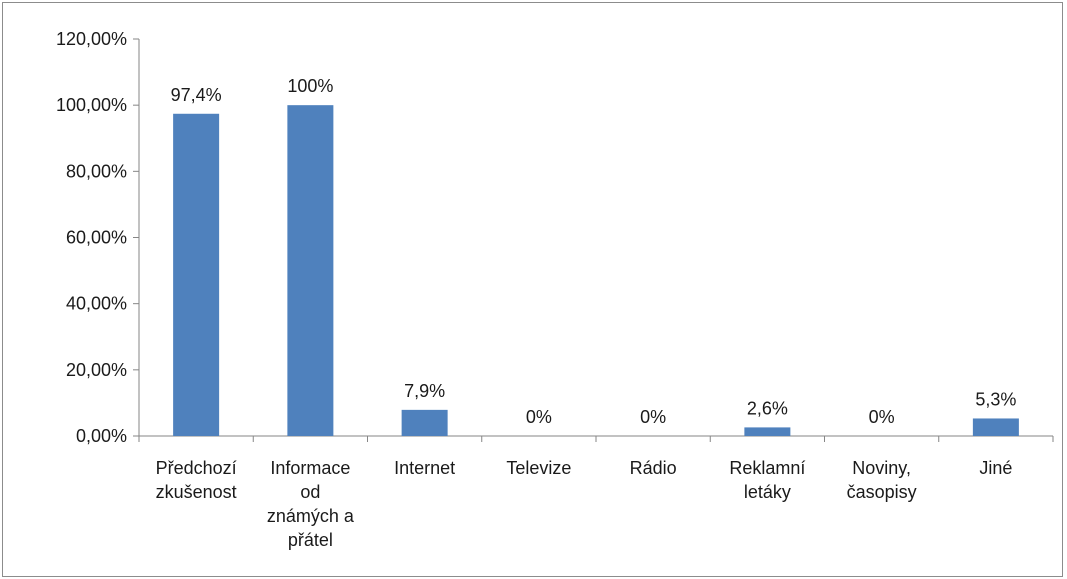  I want to click on data-label: 97,4%, so click(196, 95).